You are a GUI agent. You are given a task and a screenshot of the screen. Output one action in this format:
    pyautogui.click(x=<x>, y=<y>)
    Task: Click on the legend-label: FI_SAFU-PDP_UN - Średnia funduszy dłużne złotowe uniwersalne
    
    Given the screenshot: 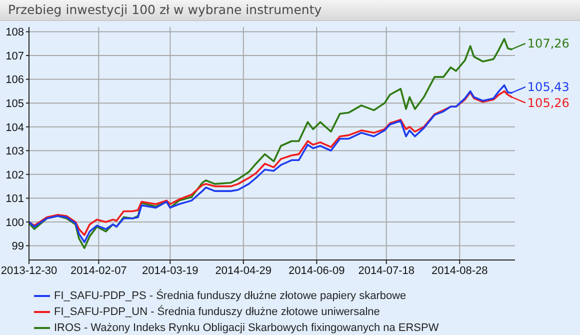 What is the action you would take?
    pyautogui.click(x=217, y=312)
    